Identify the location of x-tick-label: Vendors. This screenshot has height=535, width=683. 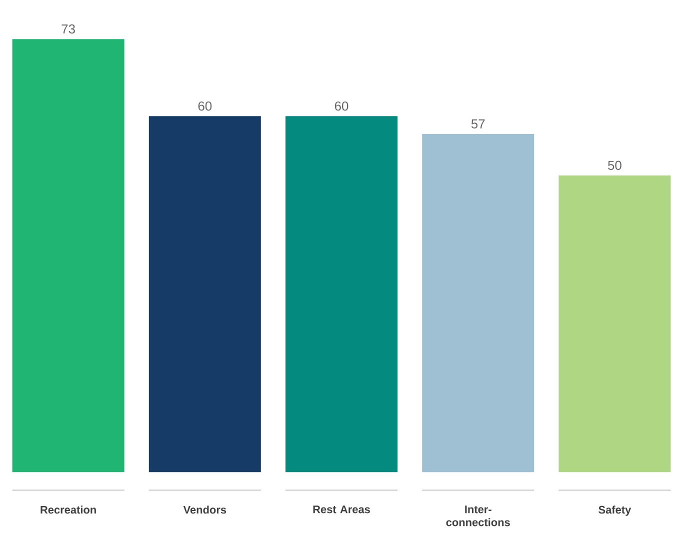
(204, 510).